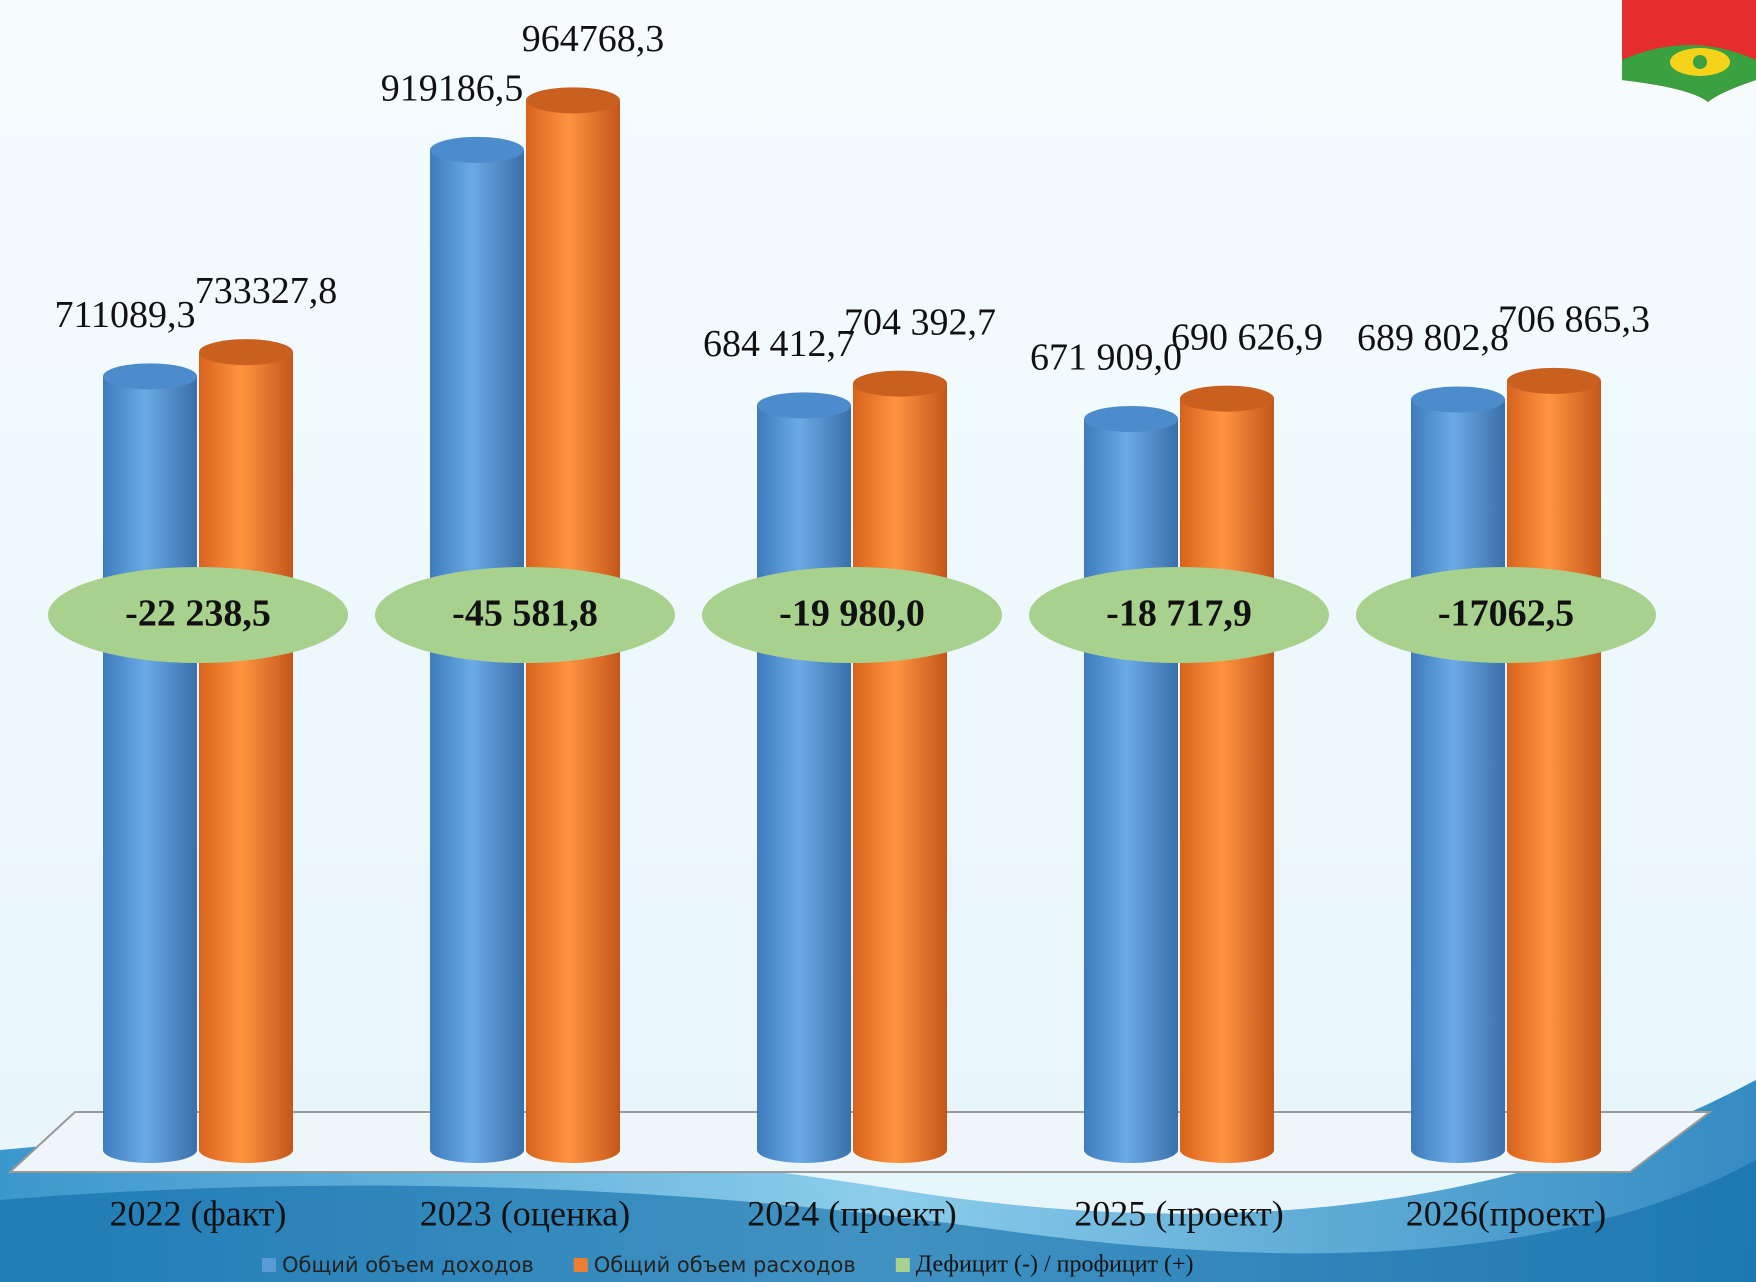 The image size is (1756, 1282). Describe the element at coordinates (197, 1213) in the screenshot. I see `x-tick-label: 2022 (факт)` at that location.